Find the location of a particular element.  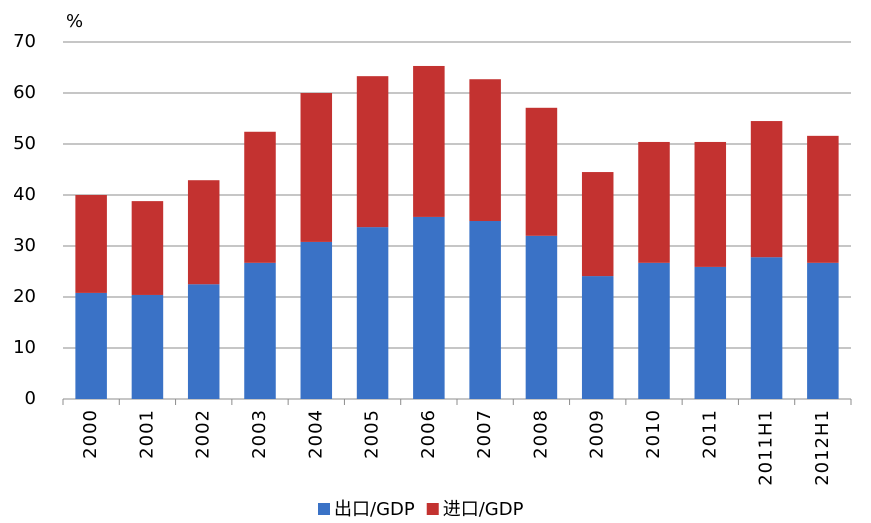

y-tick-label: 40 is located at coordinates (24, 194).